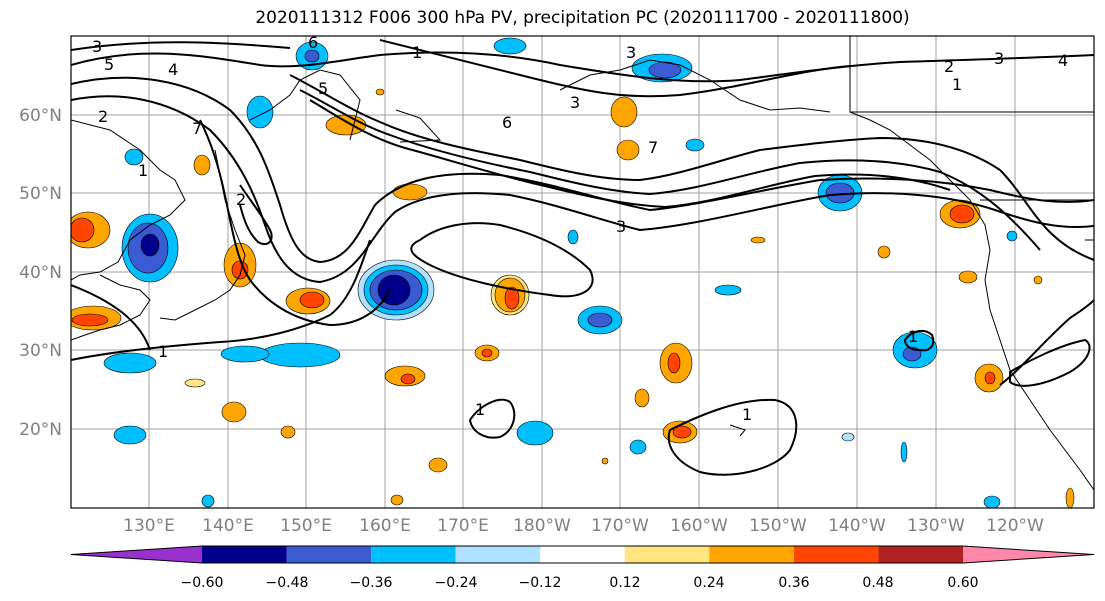 The height and width of the screenshot is (601, 1105). Describe the element at coordinates (708, 583) in the screenshot. I see `colorbar-tick: 0.24` at that location.